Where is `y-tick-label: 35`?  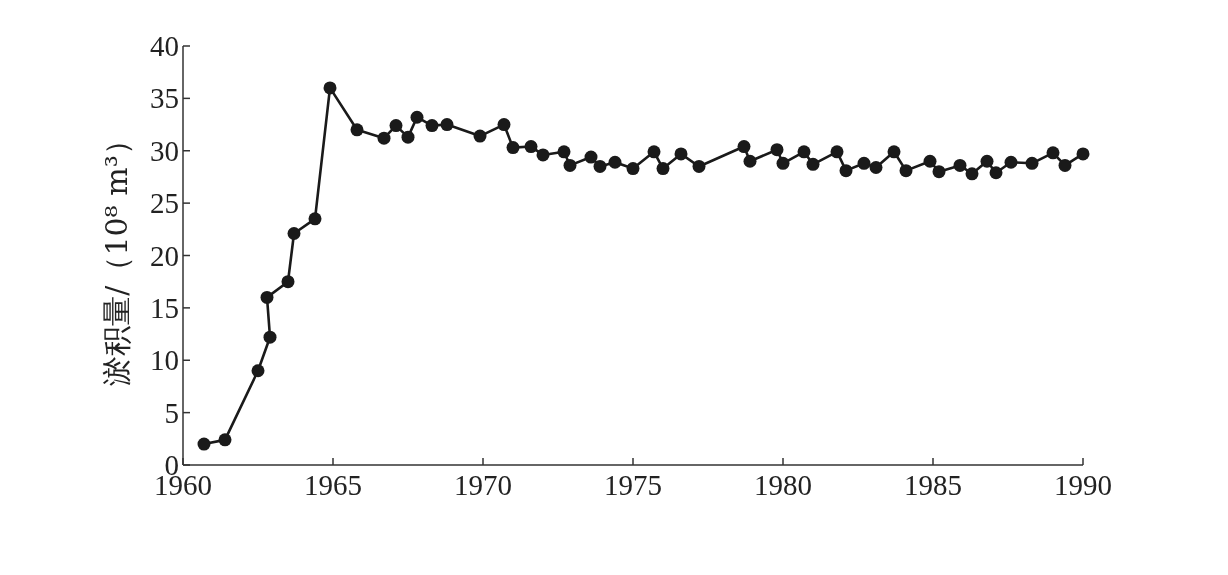 y-tick-label: 35 is located at coordinates (164, 98).